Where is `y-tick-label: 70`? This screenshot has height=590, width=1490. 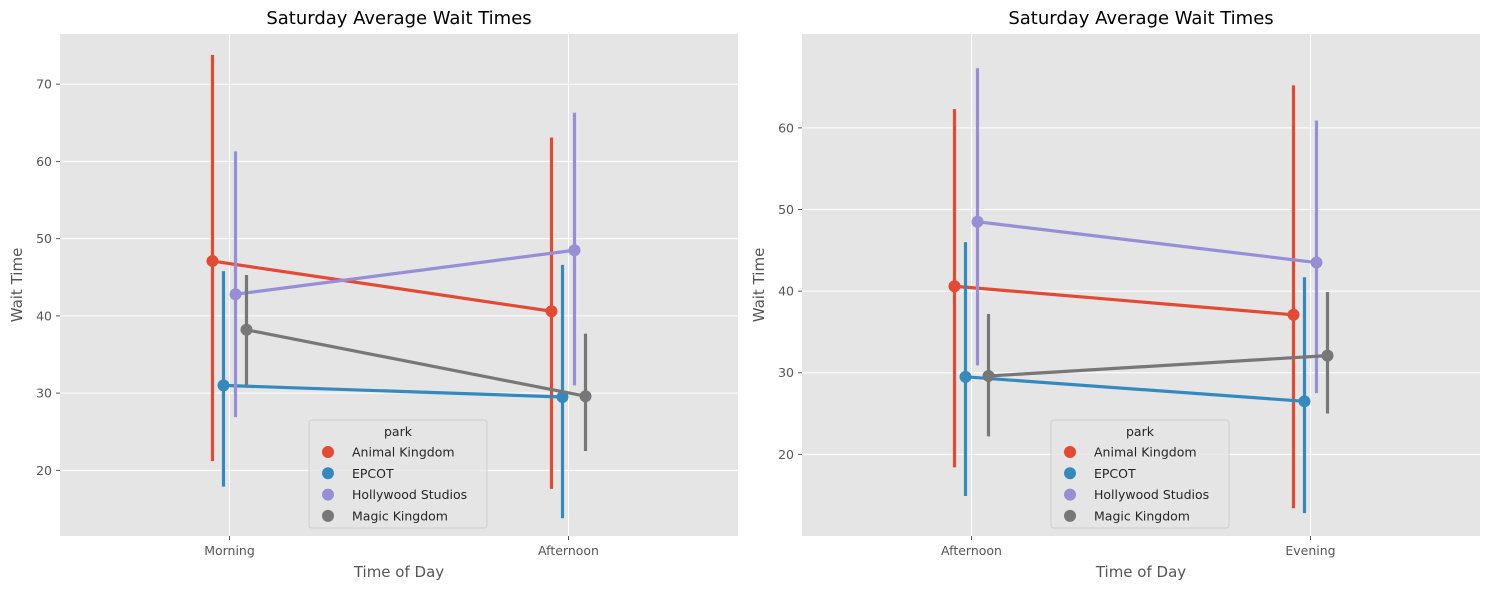
y-tick-label: 70 is located at coordinates (44, 84).